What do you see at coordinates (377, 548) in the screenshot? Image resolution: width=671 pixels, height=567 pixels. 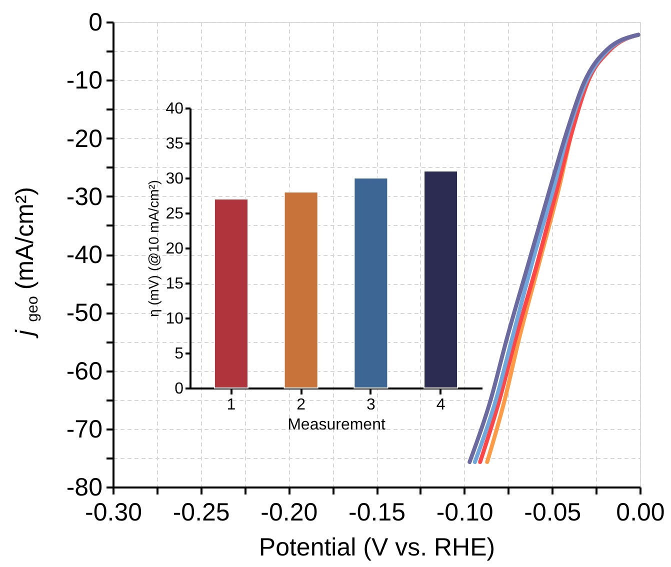 I see `x-axis-title: Potential (V vs. RHE)` at bounding box center [377, 548].